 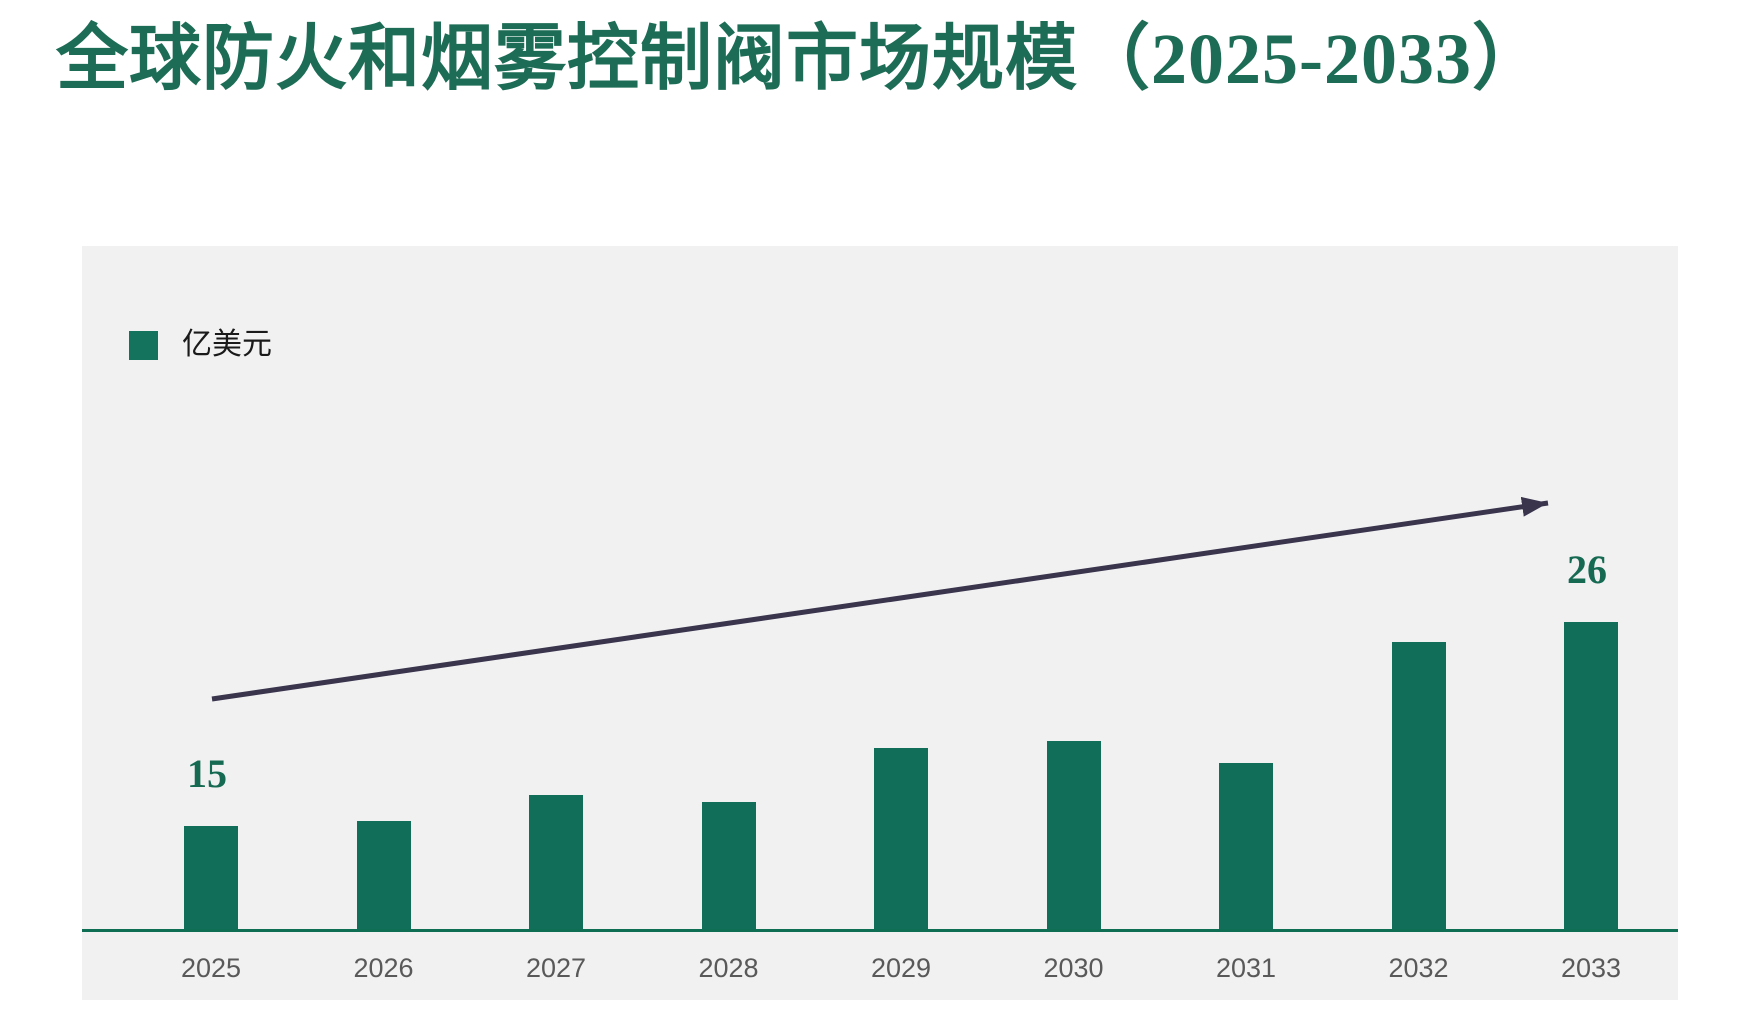 I want to click on legend: 亿美元, so click(x=200, y=345).